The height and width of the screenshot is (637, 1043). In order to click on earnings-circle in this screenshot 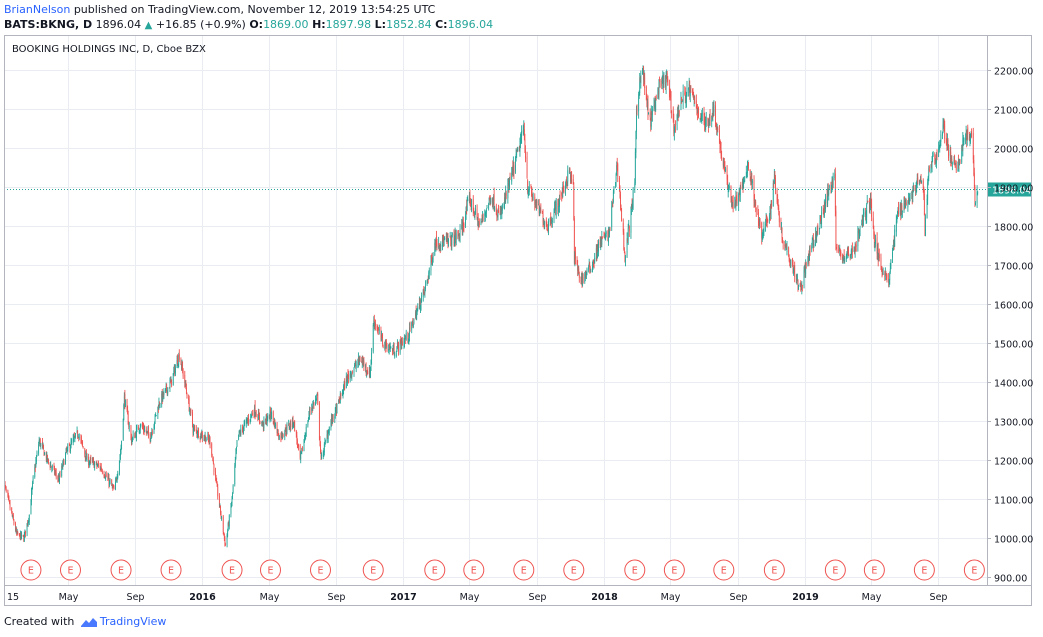, I will do `click(270, 570)`.